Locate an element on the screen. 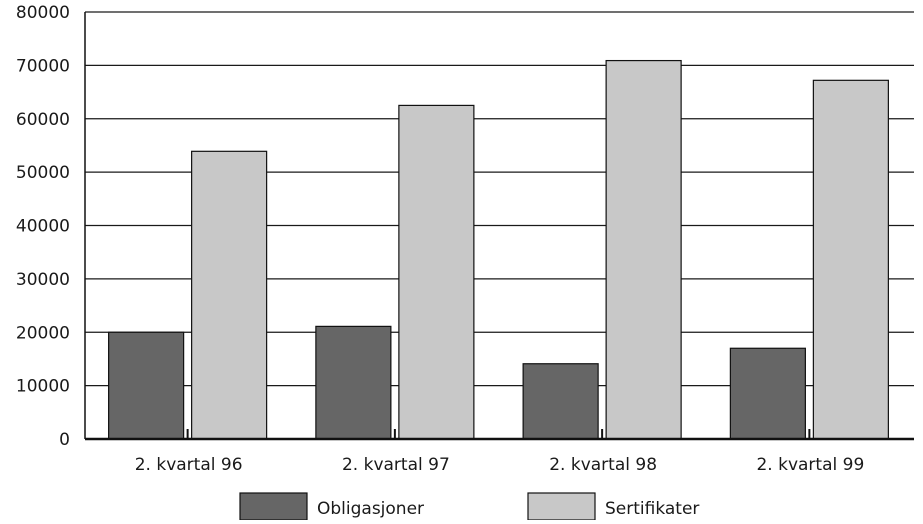 The image size is (923, 524). y-tick-label: 30000 is located at coordinates (43, 280).